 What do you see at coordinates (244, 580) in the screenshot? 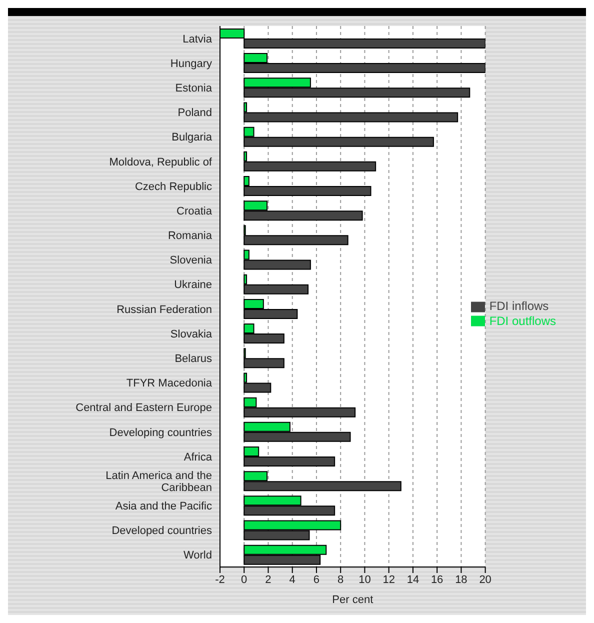
I see `x-tick-label: 0` at bounding box center [244, 580].